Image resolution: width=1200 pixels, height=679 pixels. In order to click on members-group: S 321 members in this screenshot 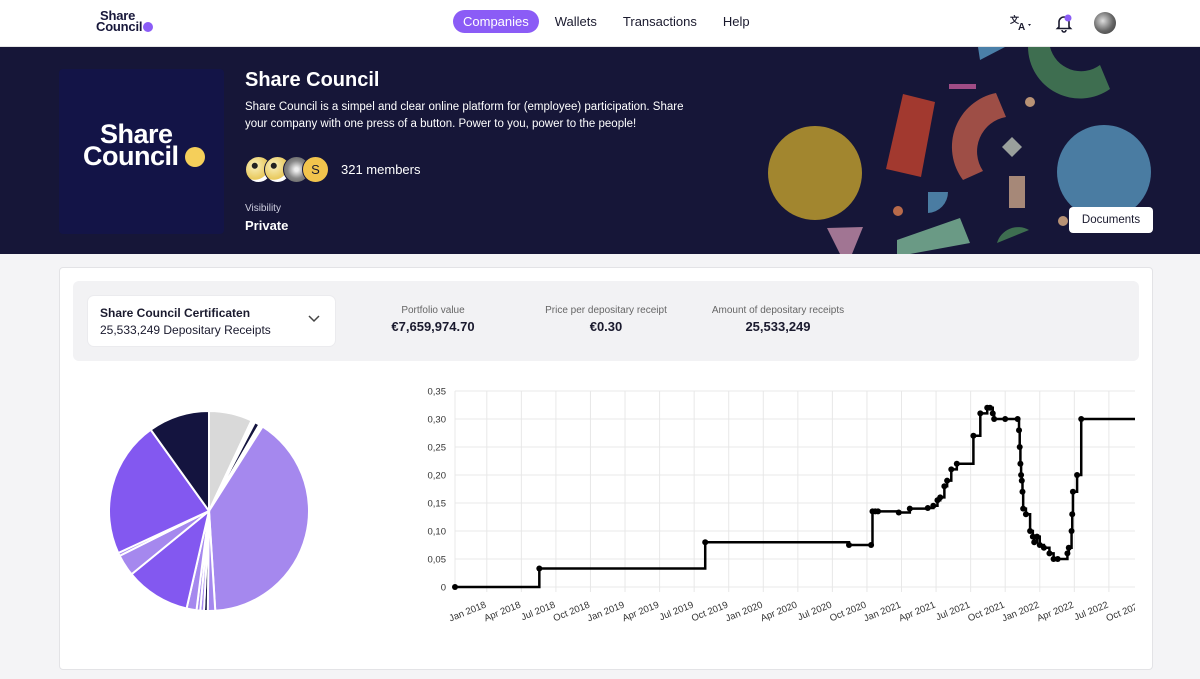, I will do `click(332, 169)`.